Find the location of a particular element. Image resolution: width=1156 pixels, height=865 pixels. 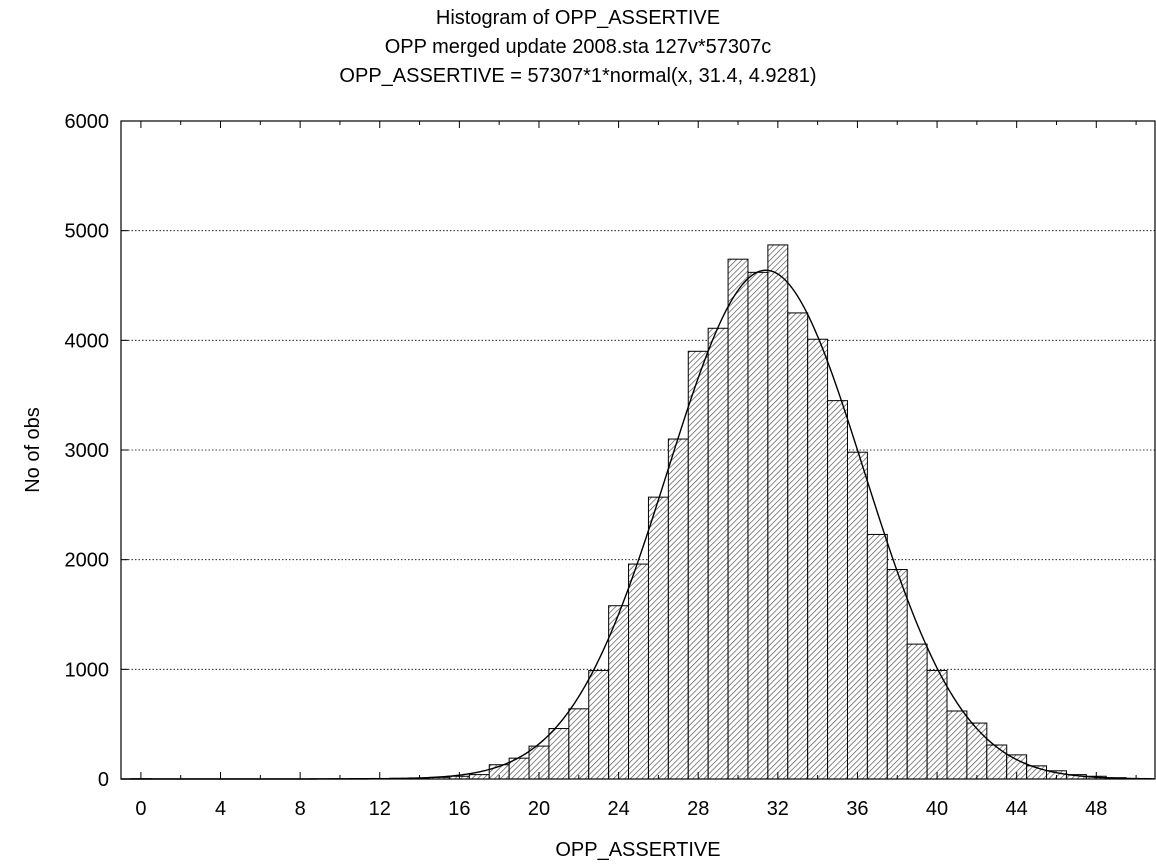

x-tick-label: 20 is located at coordinates (539, 809).